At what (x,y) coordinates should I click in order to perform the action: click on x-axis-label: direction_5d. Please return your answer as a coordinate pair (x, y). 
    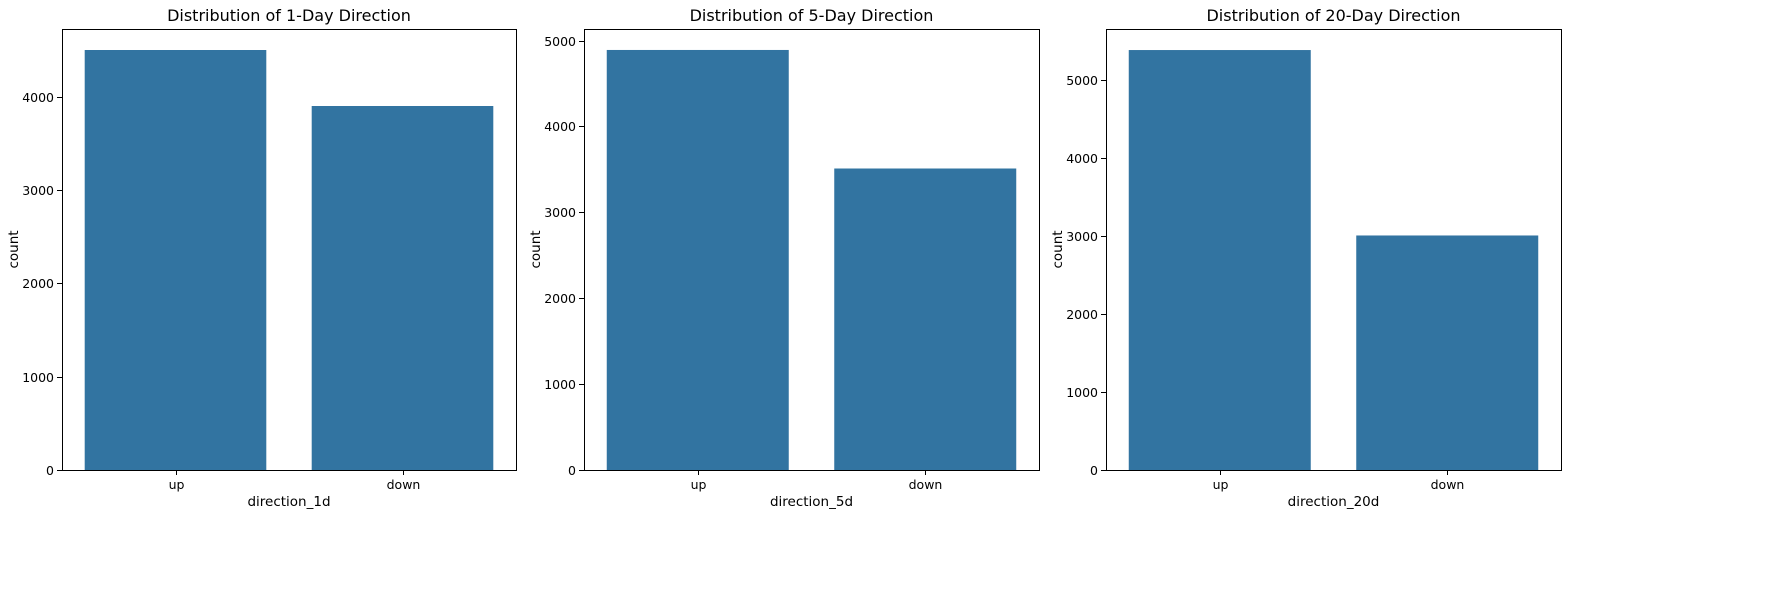
    Looking at the image, I should click on (811, 502).